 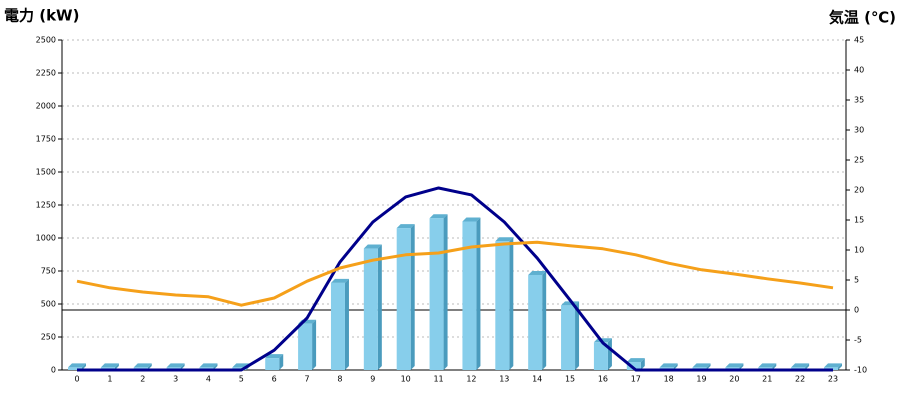 I want to click on y-axis-title: 電力 (kW), so click(x=41, y=16).